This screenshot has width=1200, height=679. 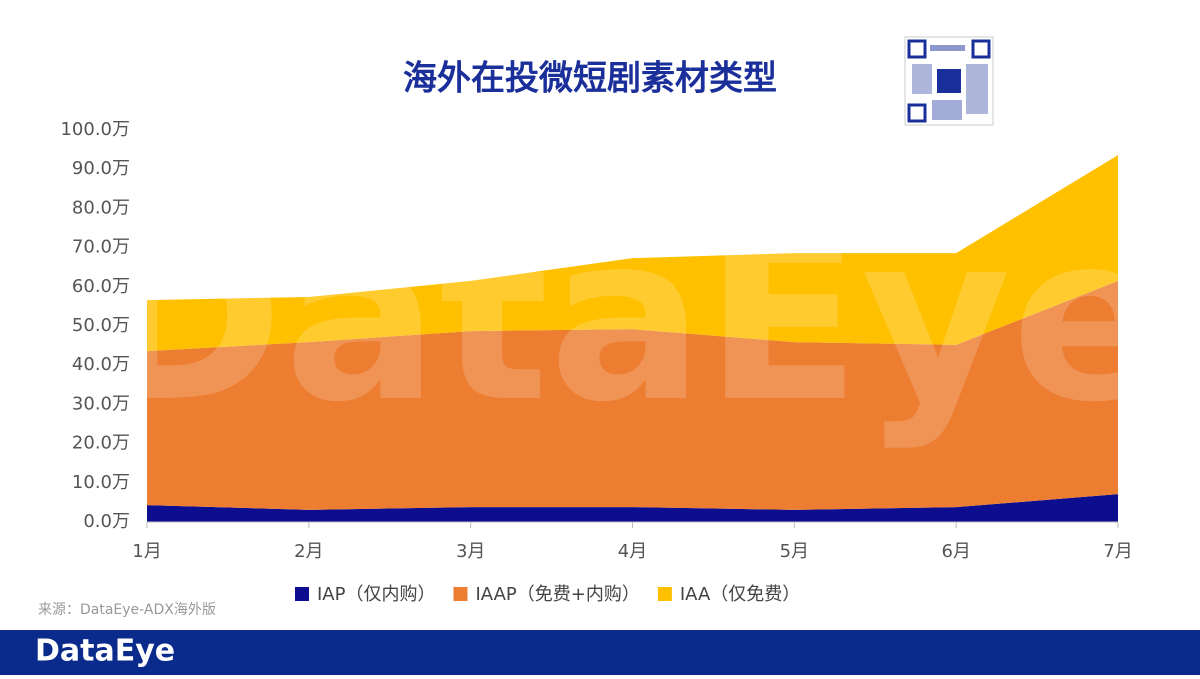 I want to click on area, so click(x=632, y=508).